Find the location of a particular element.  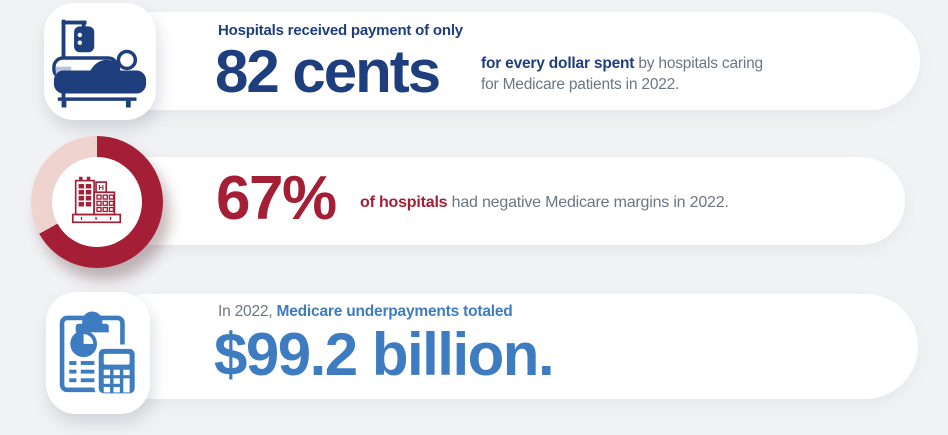

clipboard-calculator-tile is located at coordinates (98, 353).